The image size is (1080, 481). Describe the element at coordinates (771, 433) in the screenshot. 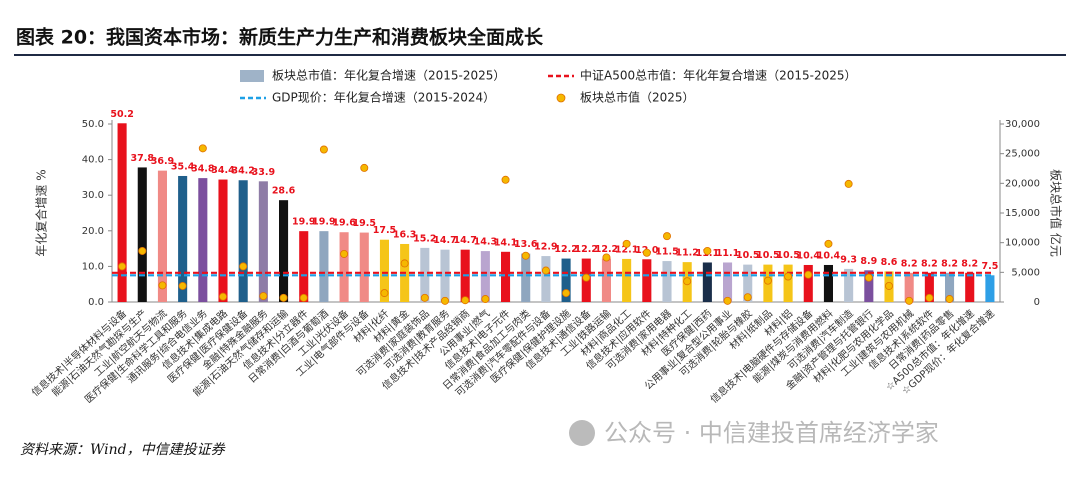

I see `watermark: 公众号 · 中信建投首席经济学家` at that location.